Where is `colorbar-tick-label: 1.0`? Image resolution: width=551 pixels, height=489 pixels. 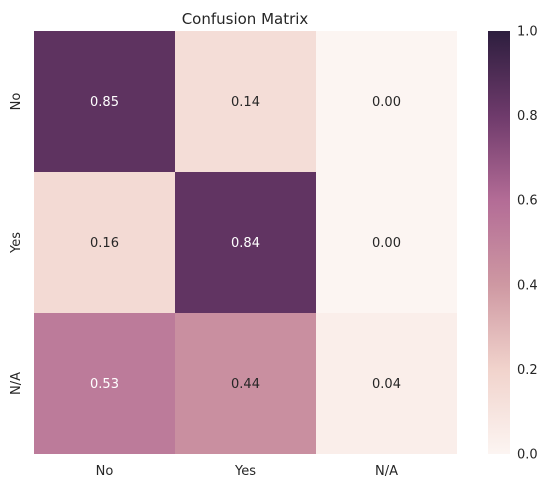
colorbar-tick-label: 1.0 is located at coordinates (527, 32).